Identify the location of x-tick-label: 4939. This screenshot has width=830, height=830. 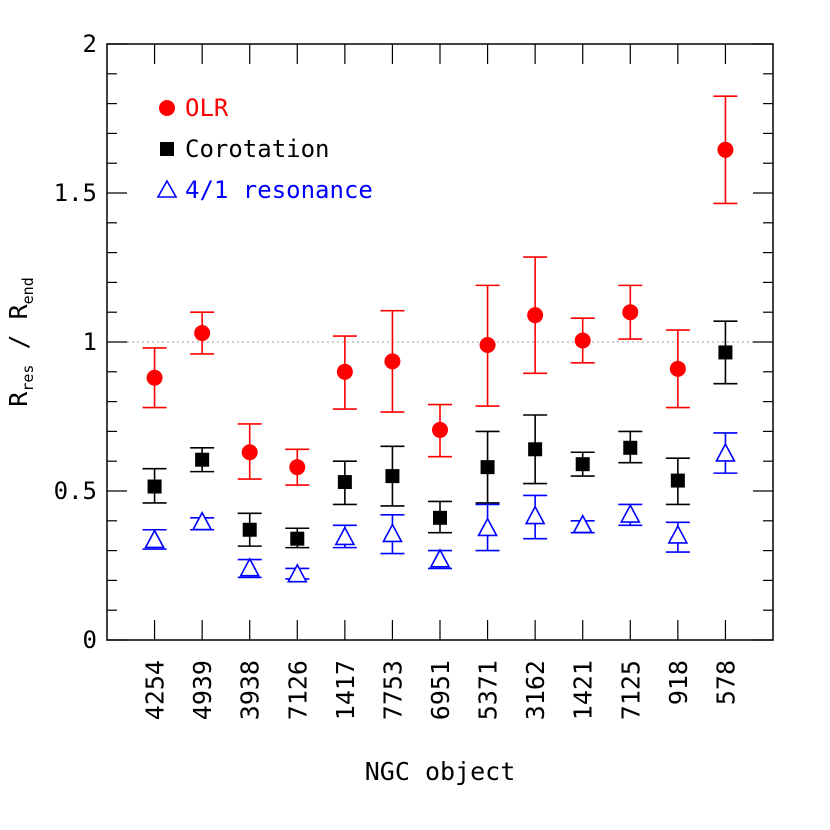
(202, 690).